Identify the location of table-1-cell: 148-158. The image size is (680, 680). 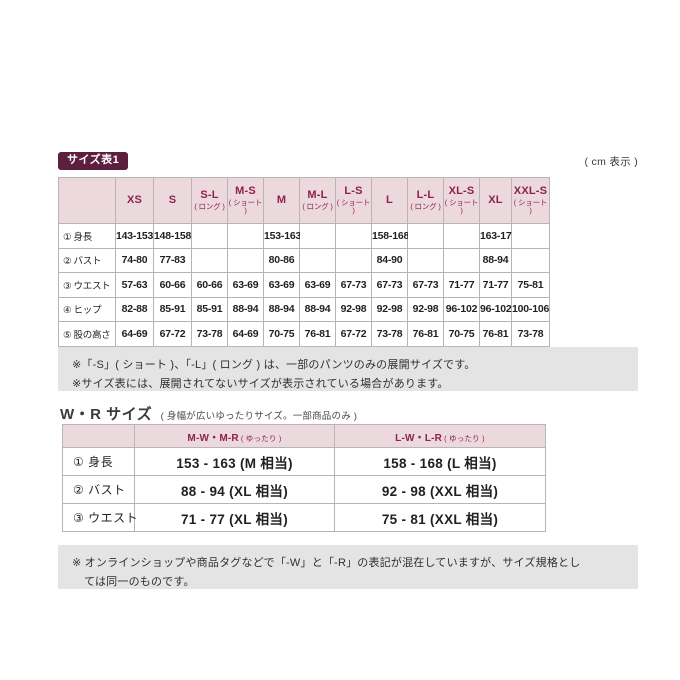
(172, 236).